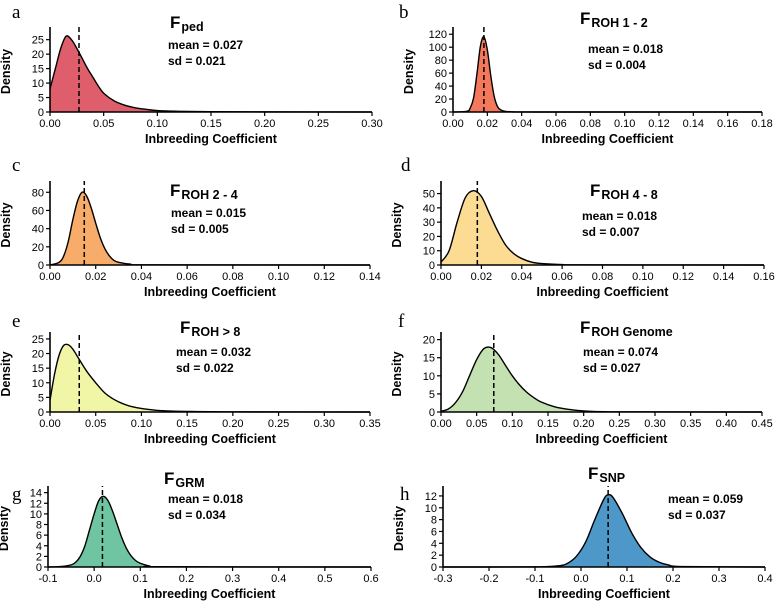  Describe the element at coordinates (705, 499) in the screenshot. I see `mean-label-h: mean = 0.059` at that location.